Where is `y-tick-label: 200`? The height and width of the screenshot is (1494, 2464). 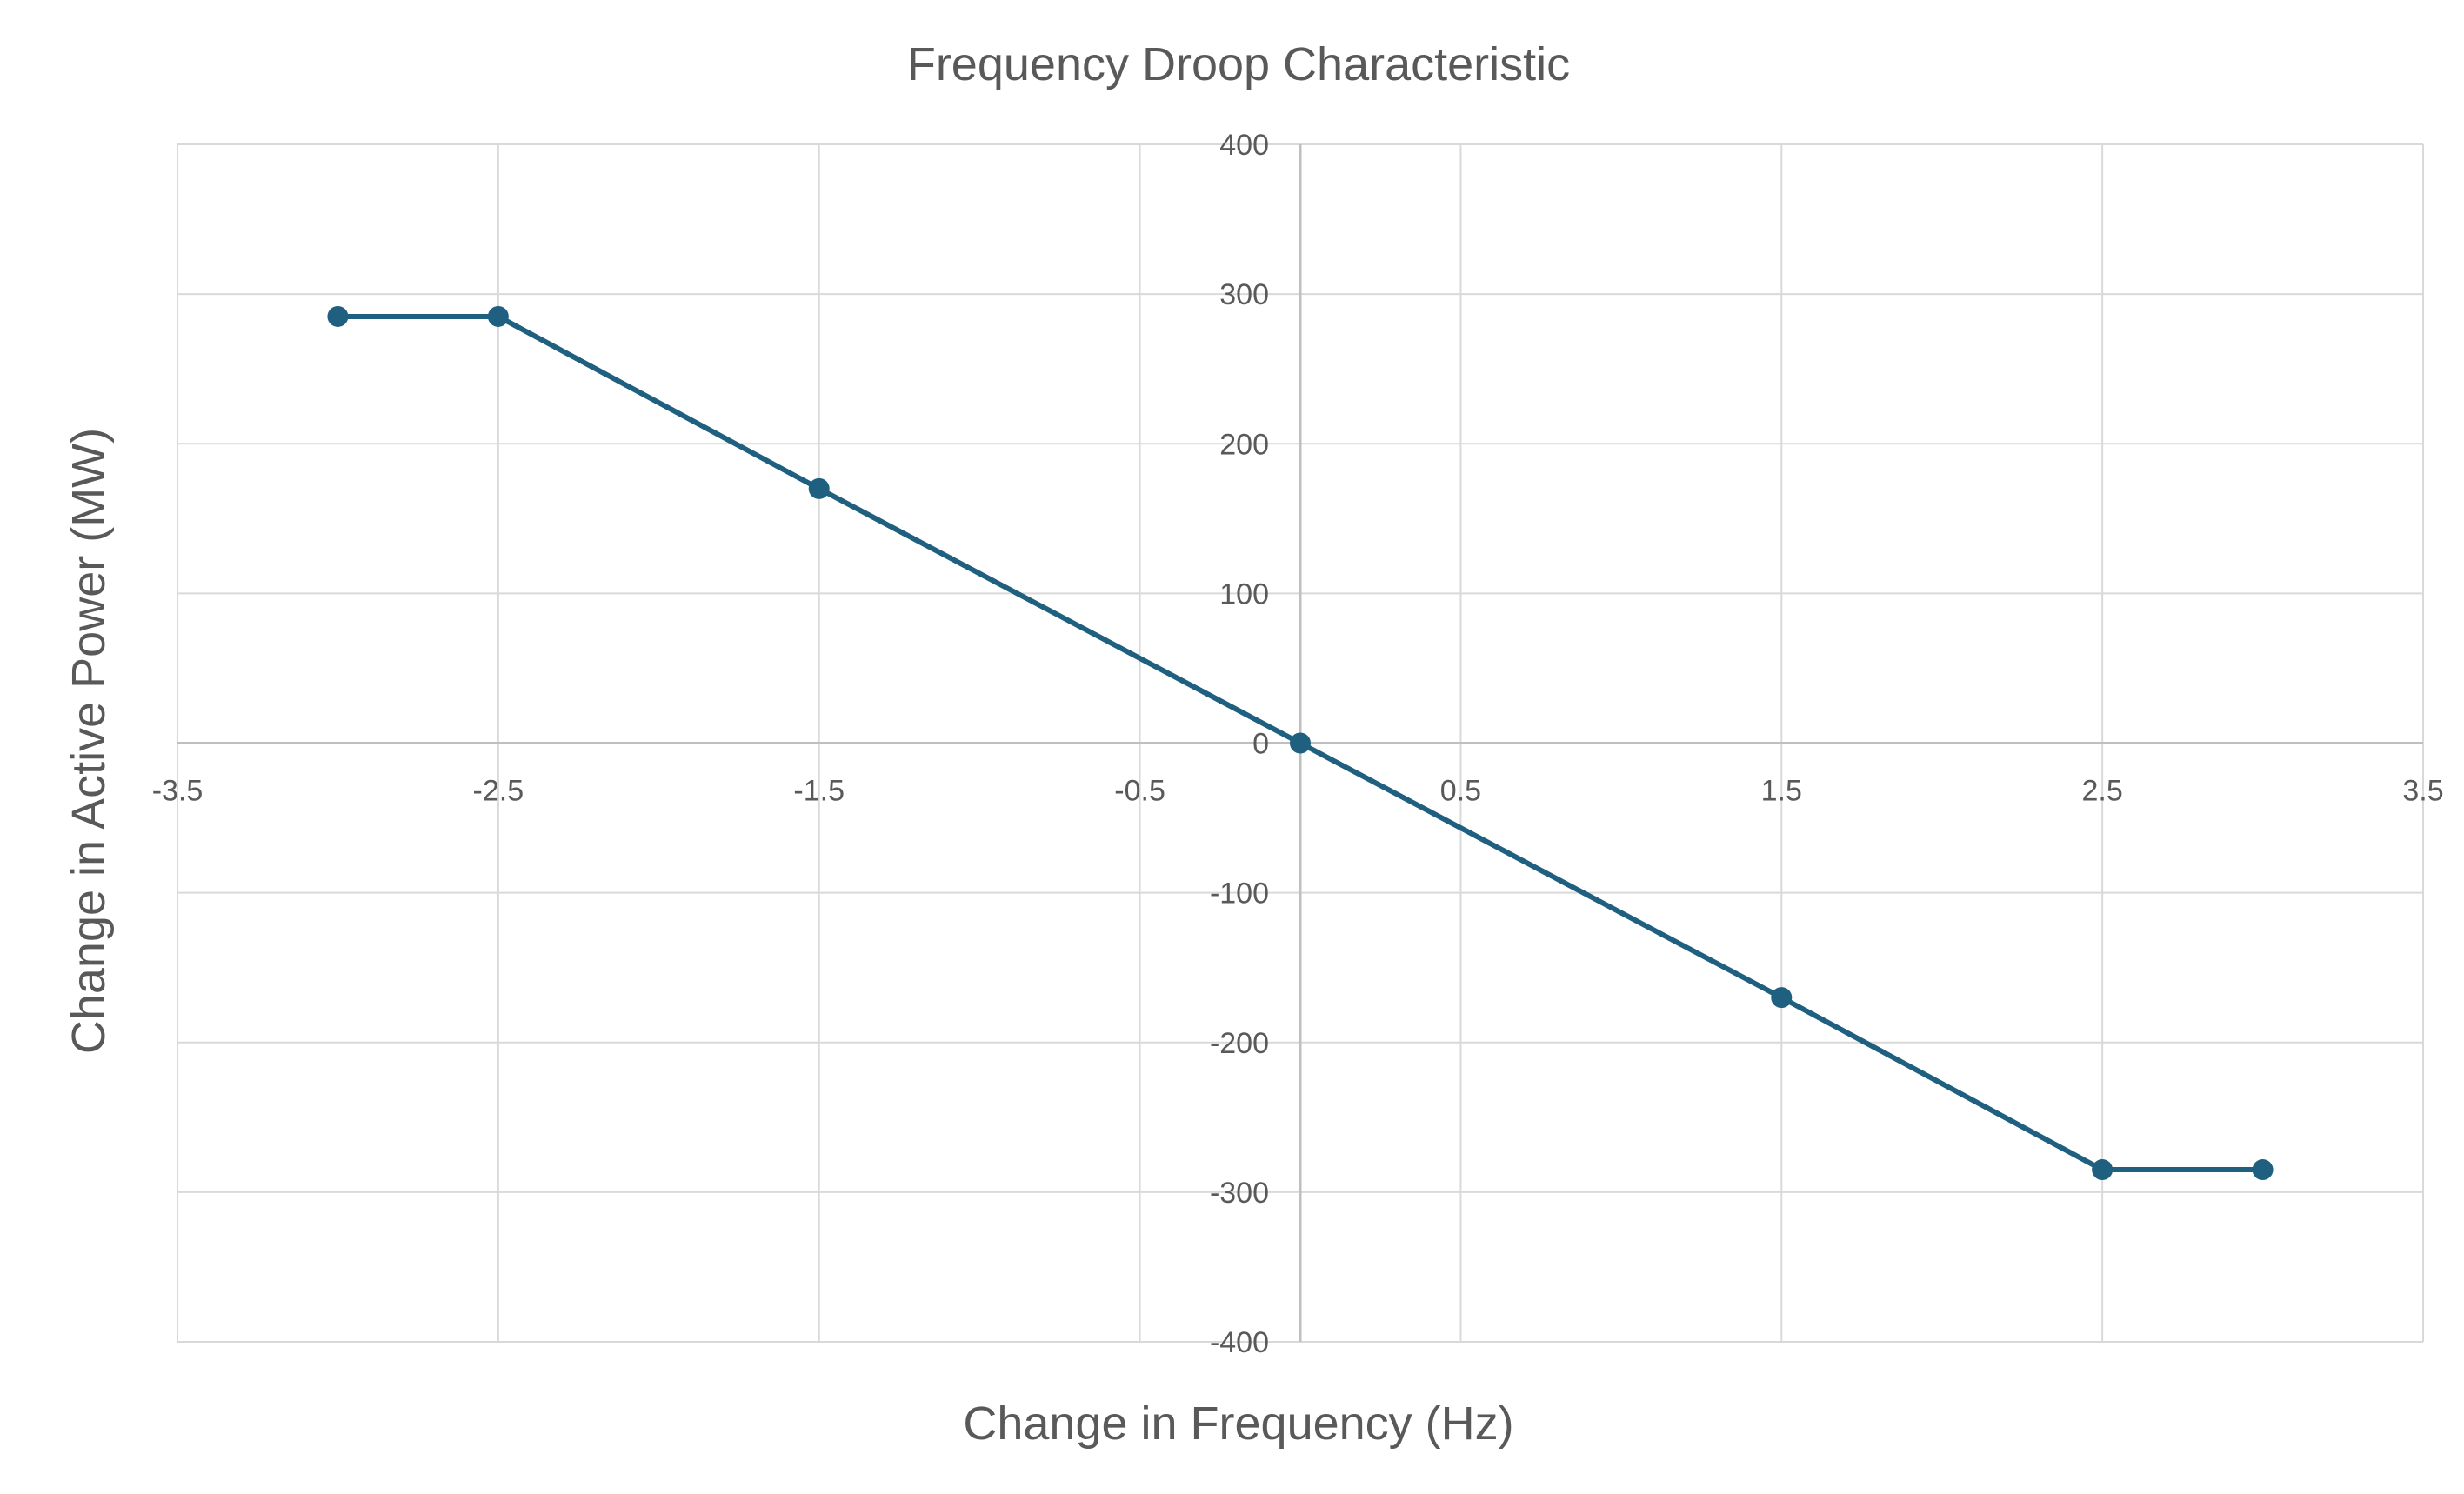 y-tick-label: 200 is located at coordinates (1244, 445).